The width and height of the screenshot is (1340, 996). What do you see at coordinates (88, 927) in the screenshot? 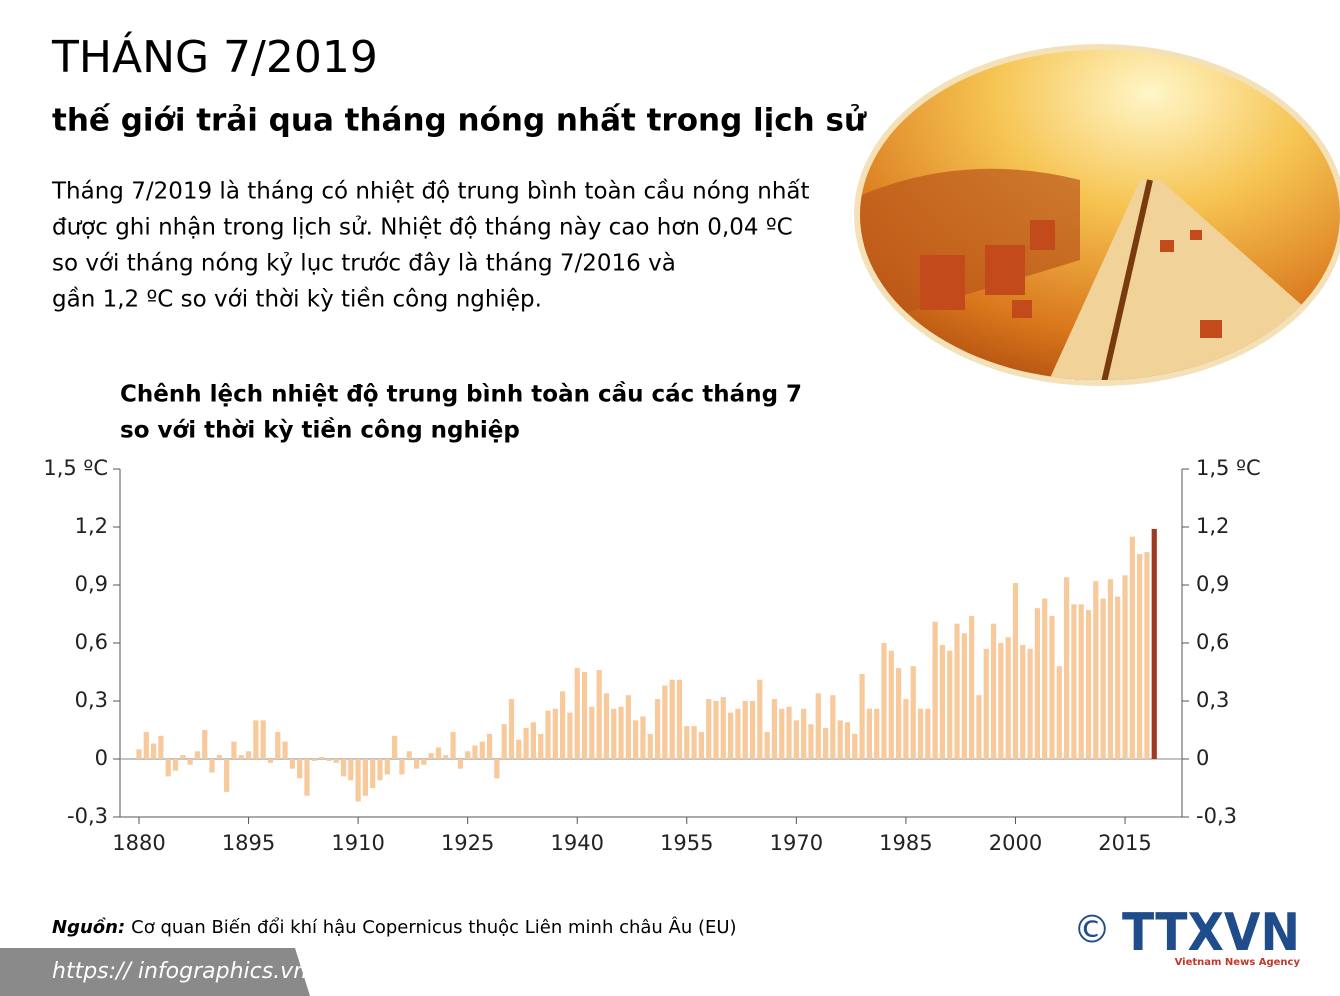
I see `source-label: Nguồn:` at bounding box center [88, 927].